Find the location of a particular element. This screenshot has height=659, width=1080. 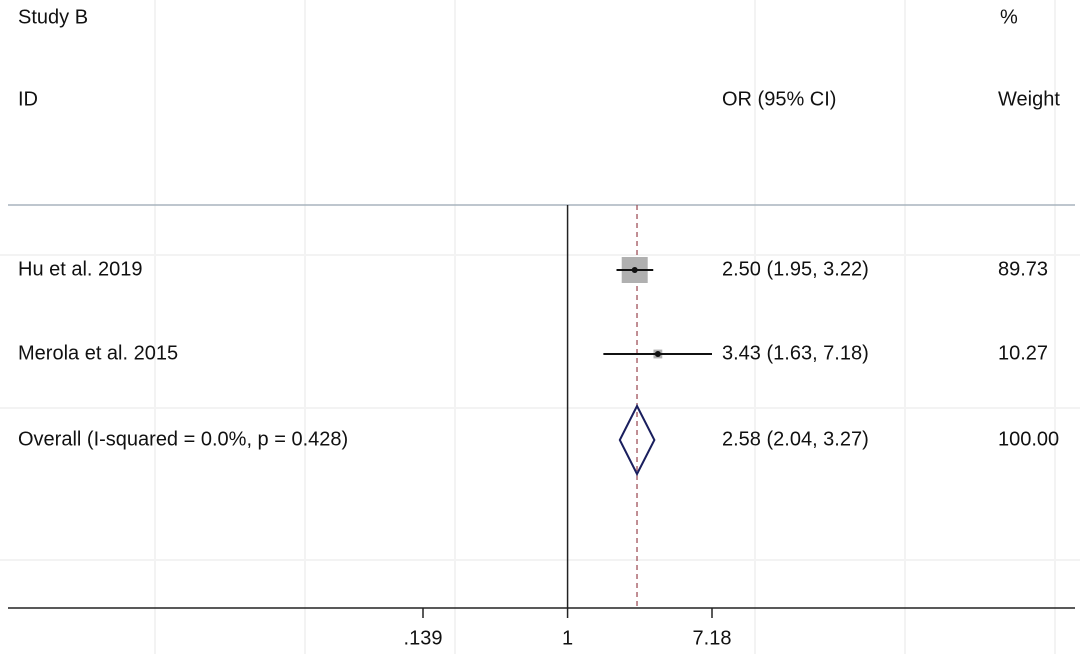

overall-name: Overall (I-squared = 0.0%, p = 0.428) is located at coordinates (183, 439).